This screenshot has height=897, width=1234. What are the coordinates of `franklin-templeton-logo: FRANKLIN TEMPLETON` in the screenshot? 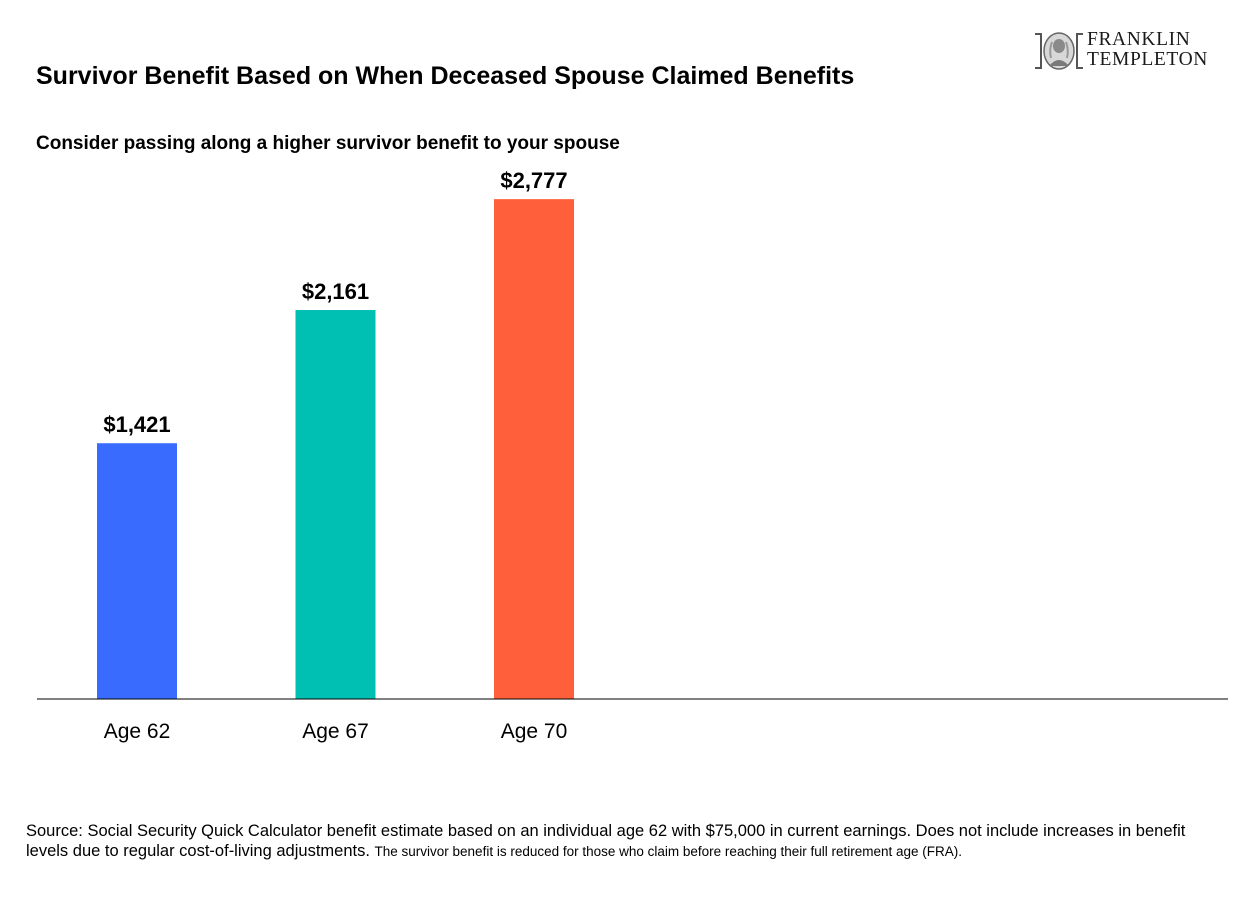 It's located at (1133, 51).